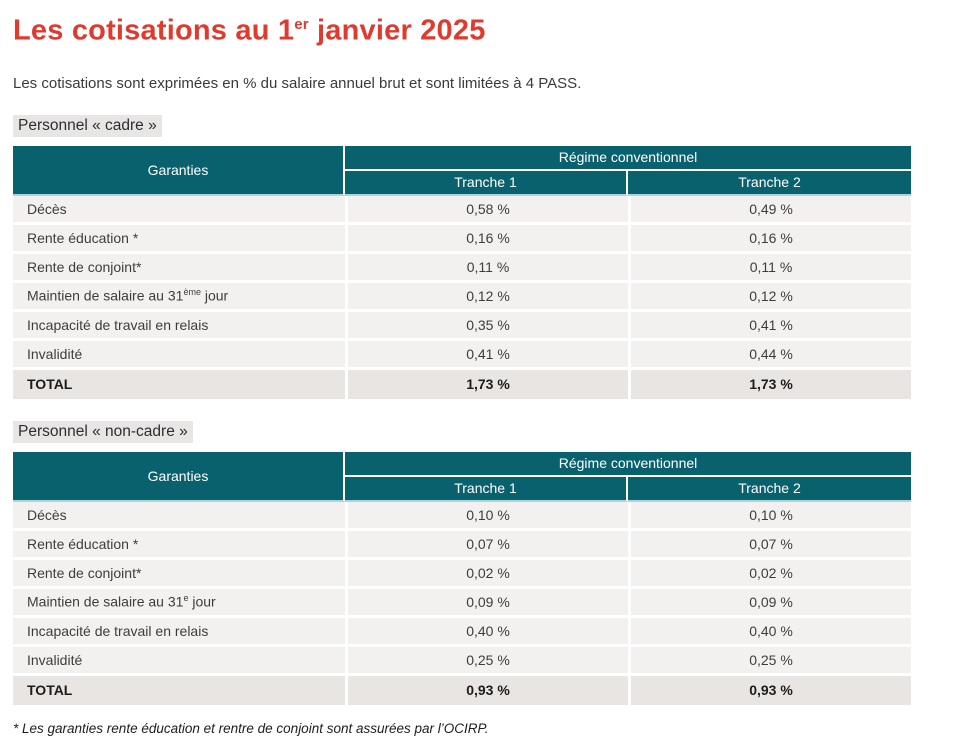 The image size is (958, 740). What do you see at coordinates (769, 297) in the screenshot?
I see `tranche2-value: 0,12 %` at bounding box center [769, 297].